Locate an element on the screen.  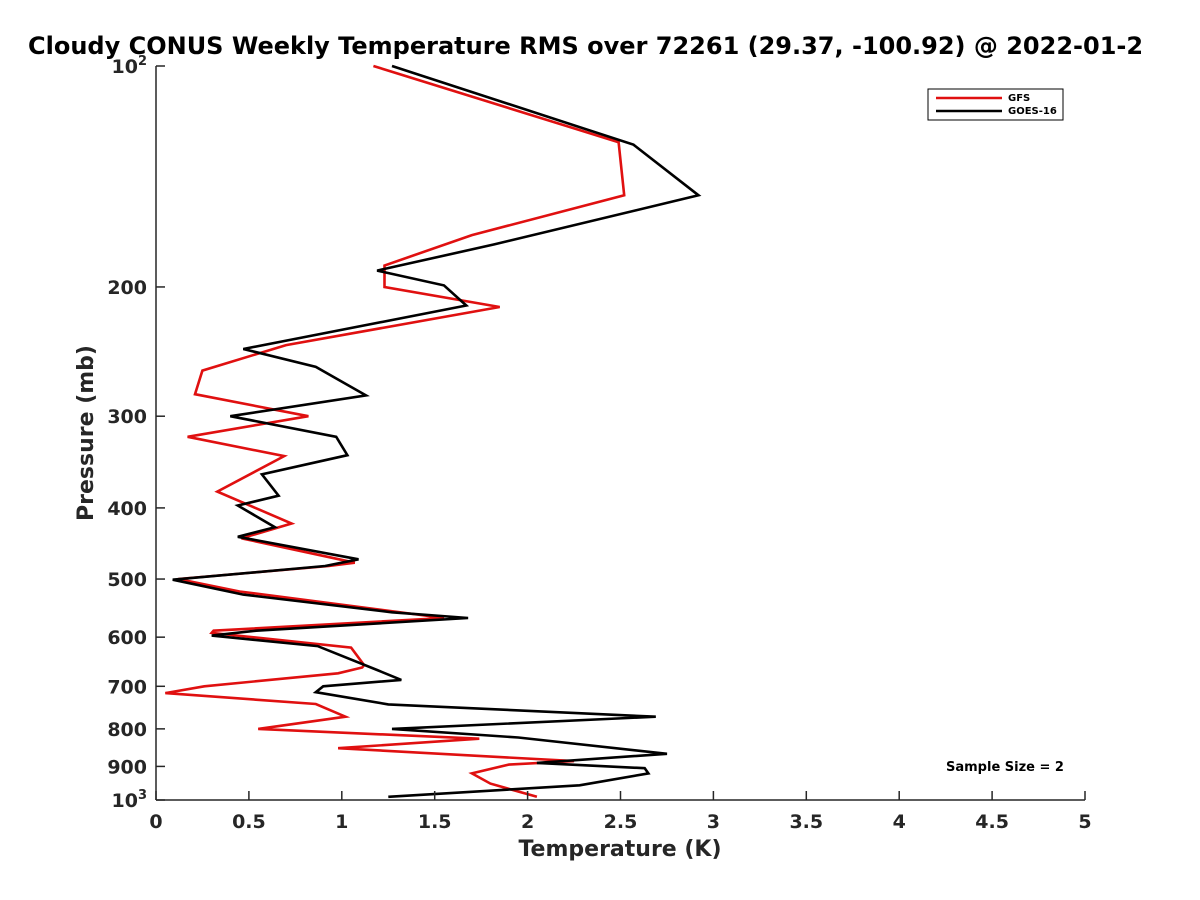
y-axis-label: Pressure (mb) is located at coordinates (86, 433).